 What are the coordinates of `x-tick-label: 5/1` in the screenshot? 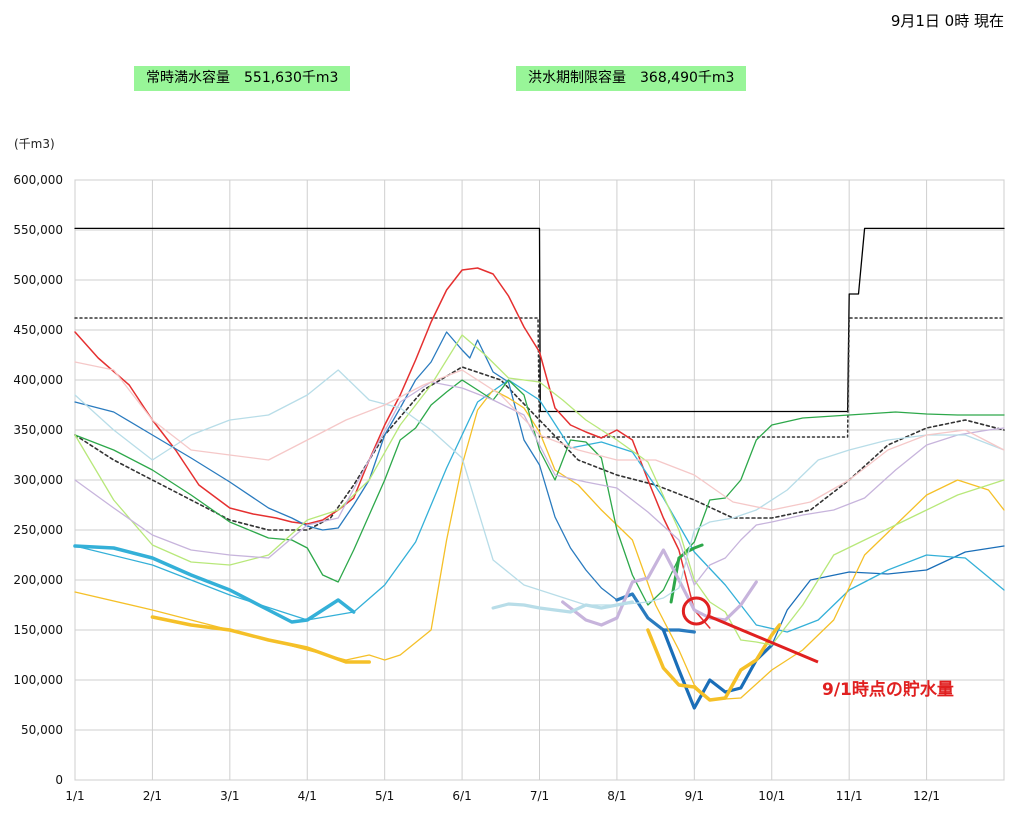 It's located at (384, 796).